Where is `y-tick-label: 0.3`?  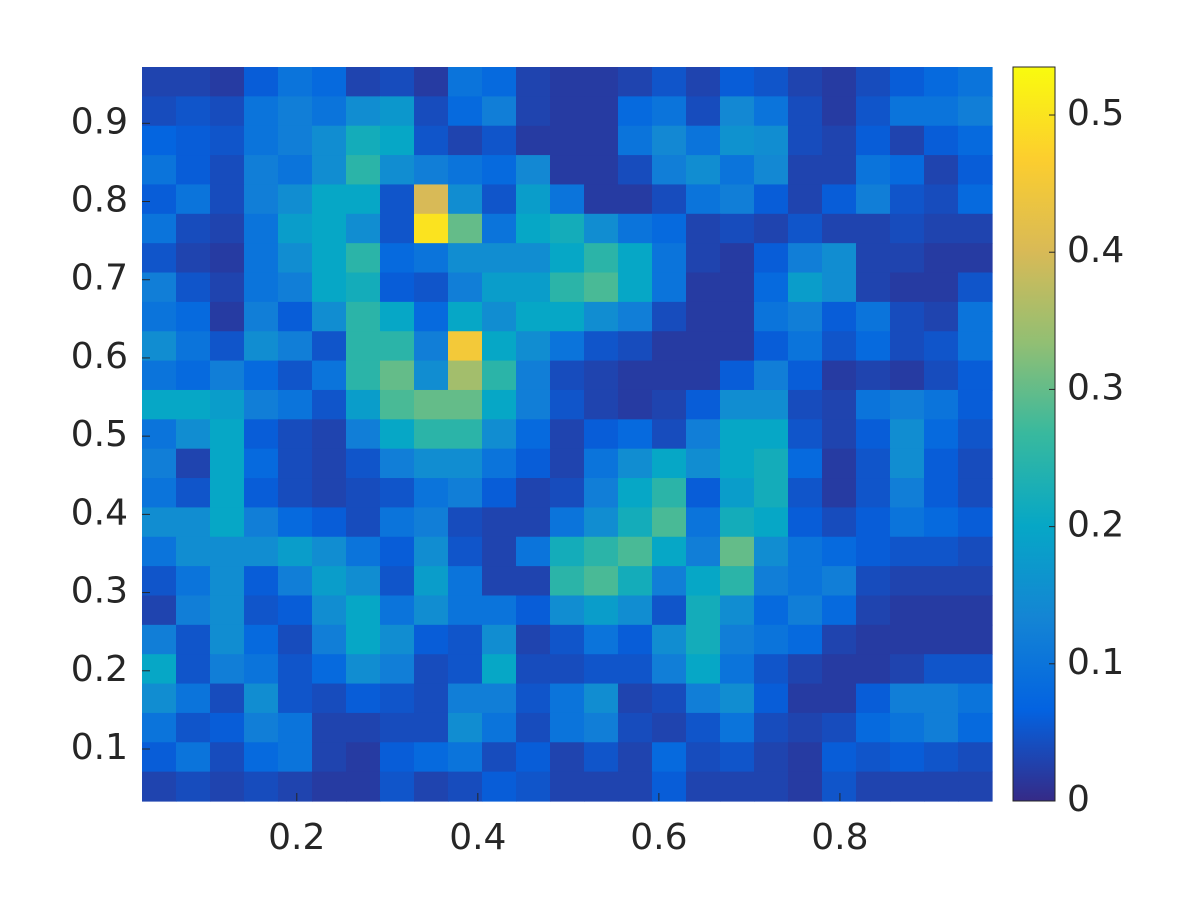
y-tick-label: 0.3 is located at coordinates (99, 591).